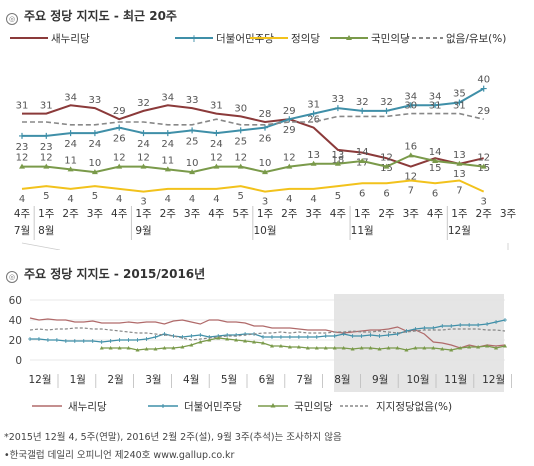  Describe the element at coordinates (410, 146) in the screenshot. I see `data-label: 16` at that location.